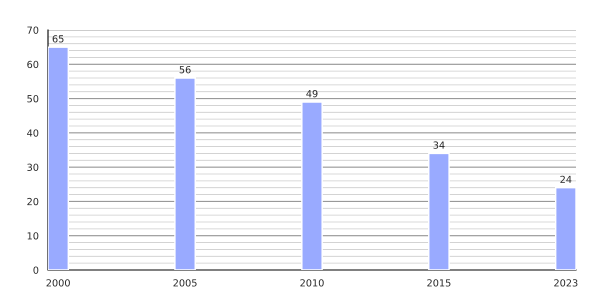 The image size is (600, 300). Describe the element at coordinates (566, 283) in the screenshot. I see `x-tick-label: 2023` at that location.